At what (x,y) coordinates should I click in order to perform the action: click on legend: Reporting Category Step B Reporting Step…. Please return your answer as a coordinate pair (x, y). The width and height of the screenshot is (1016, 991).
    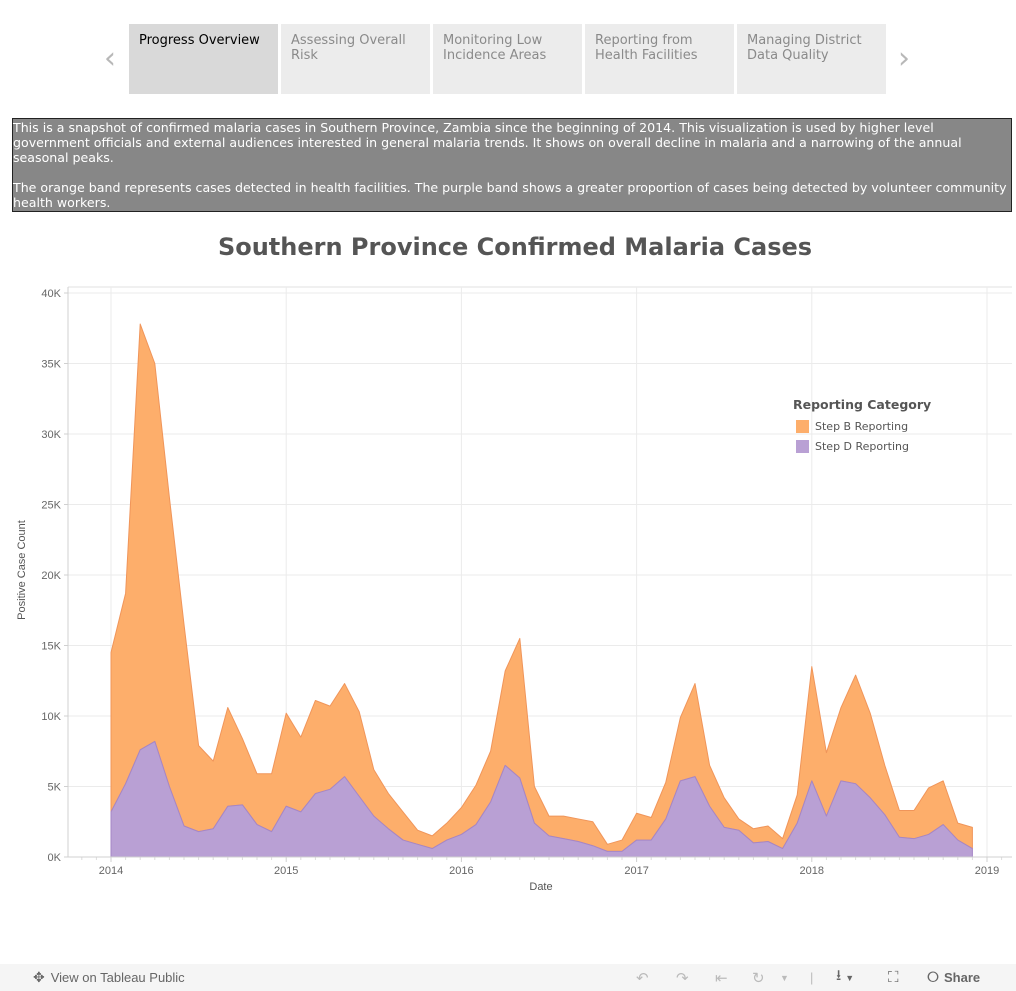
    Looking at the image, I should click on (862, 426).